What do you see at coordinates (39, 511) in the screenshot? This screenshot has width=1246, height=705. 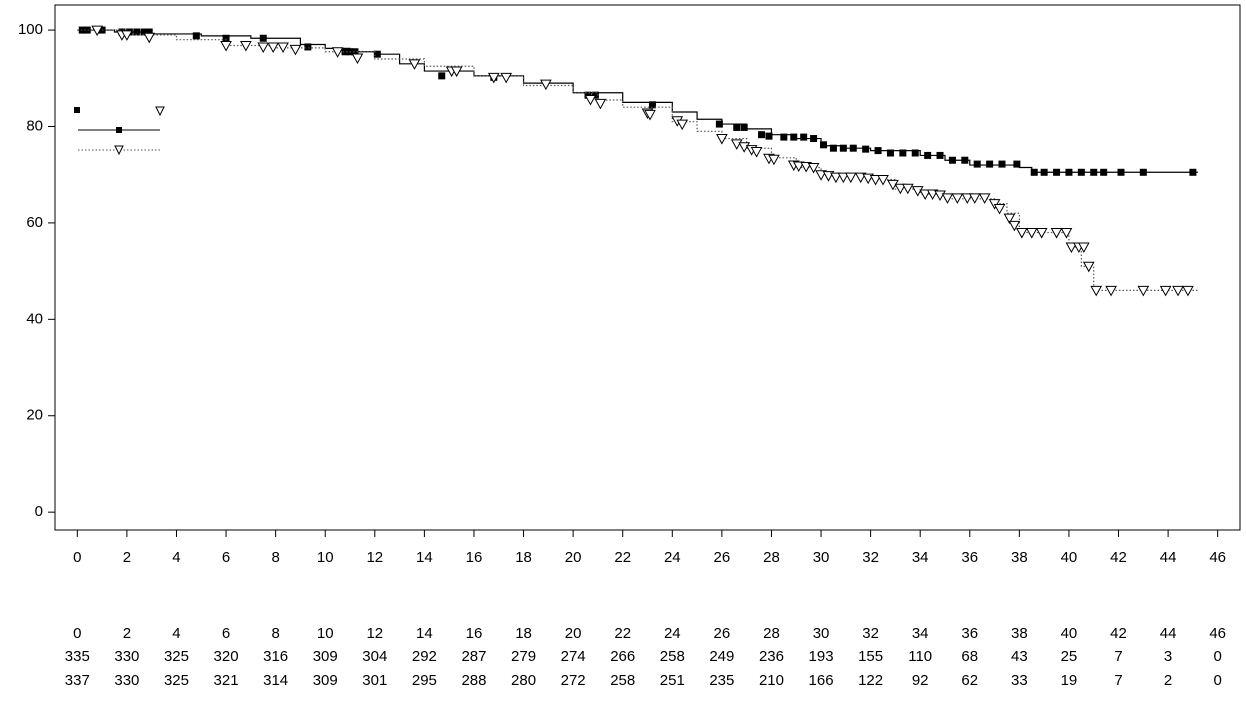 I see `y-tick-label: 0` at bounding box center [39, 511].